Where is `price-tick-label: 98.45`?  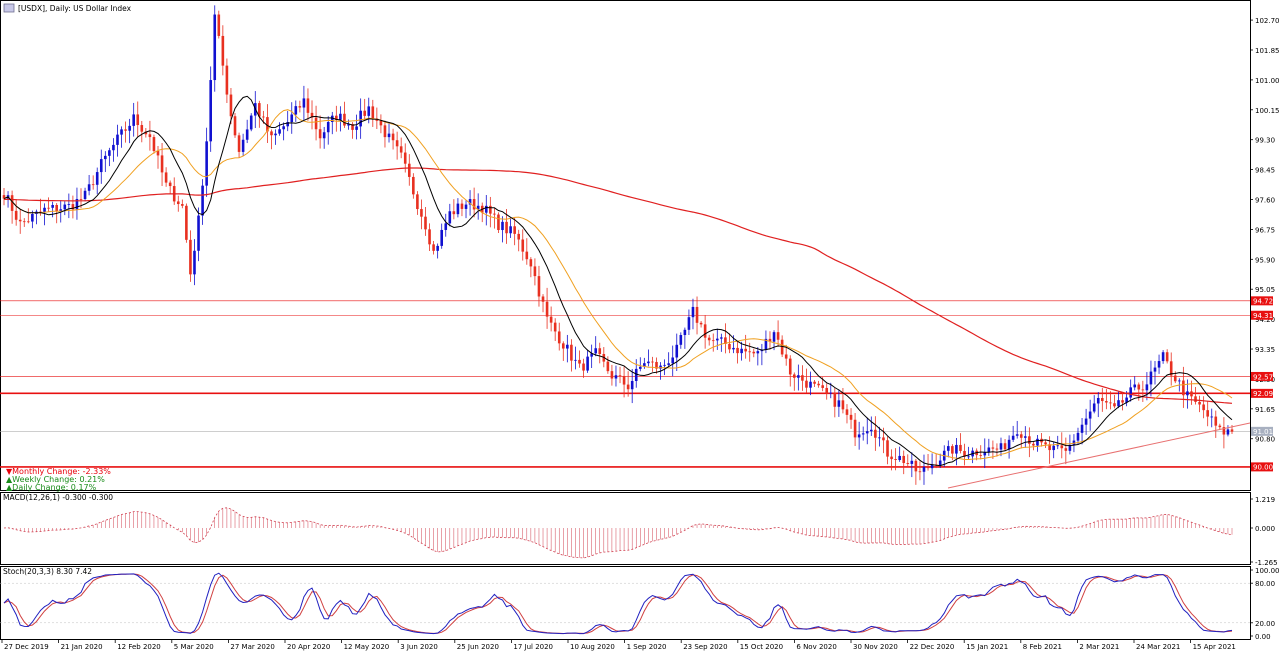
price-tick-label: 98.45 is located at coordinates (1265, 171).